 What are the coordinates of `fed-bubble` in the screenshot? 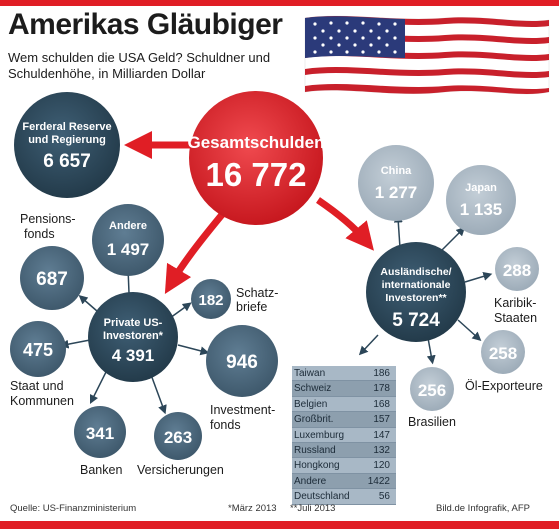 It's located at (67, 145).